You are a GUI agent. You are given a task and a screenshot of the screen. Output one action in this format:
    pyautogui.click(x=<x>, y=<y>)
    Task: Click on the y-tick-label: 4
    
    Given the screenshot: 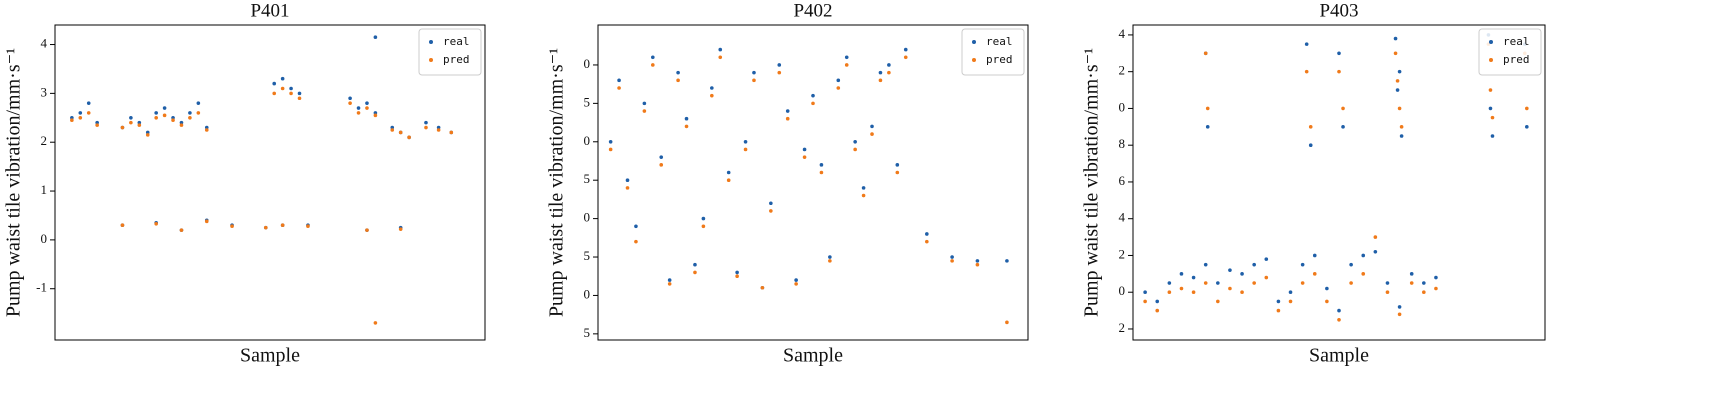 What is the action you would take?
    pyautogui.click(x=1122, y=217)
    